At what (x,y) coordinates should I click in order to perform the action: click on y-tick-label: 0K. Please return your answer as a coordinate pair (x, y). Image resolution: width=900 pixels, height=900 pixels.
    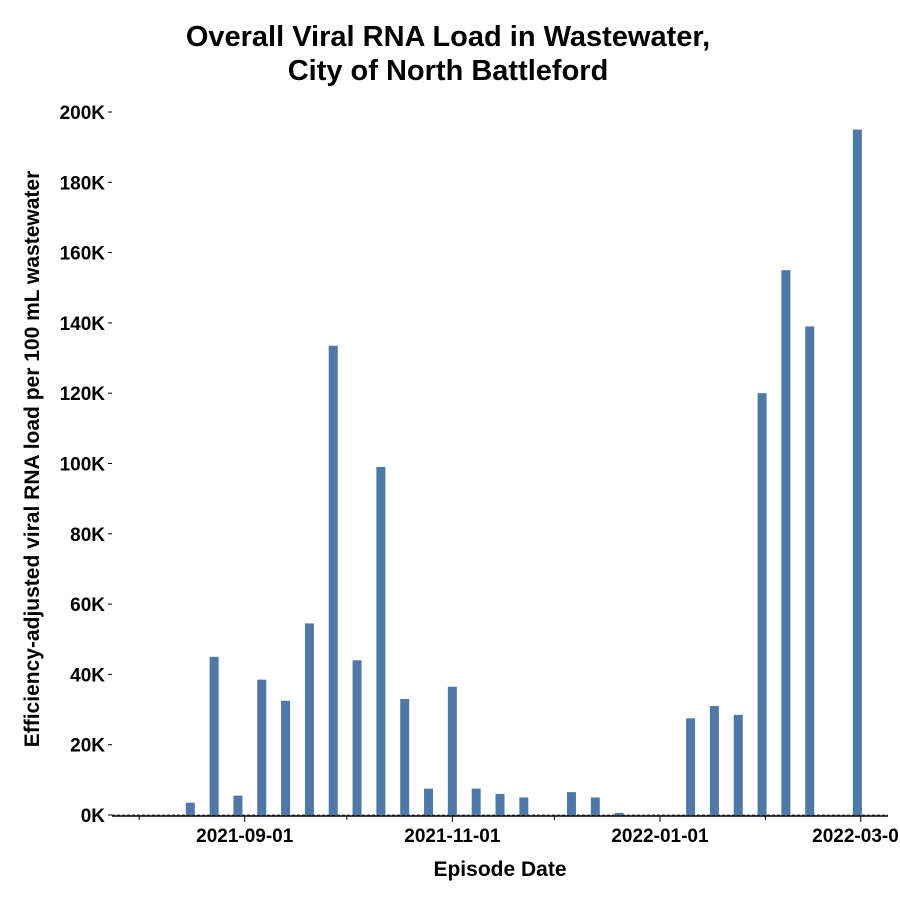
    Looking at the image, I should click on (93, 816).